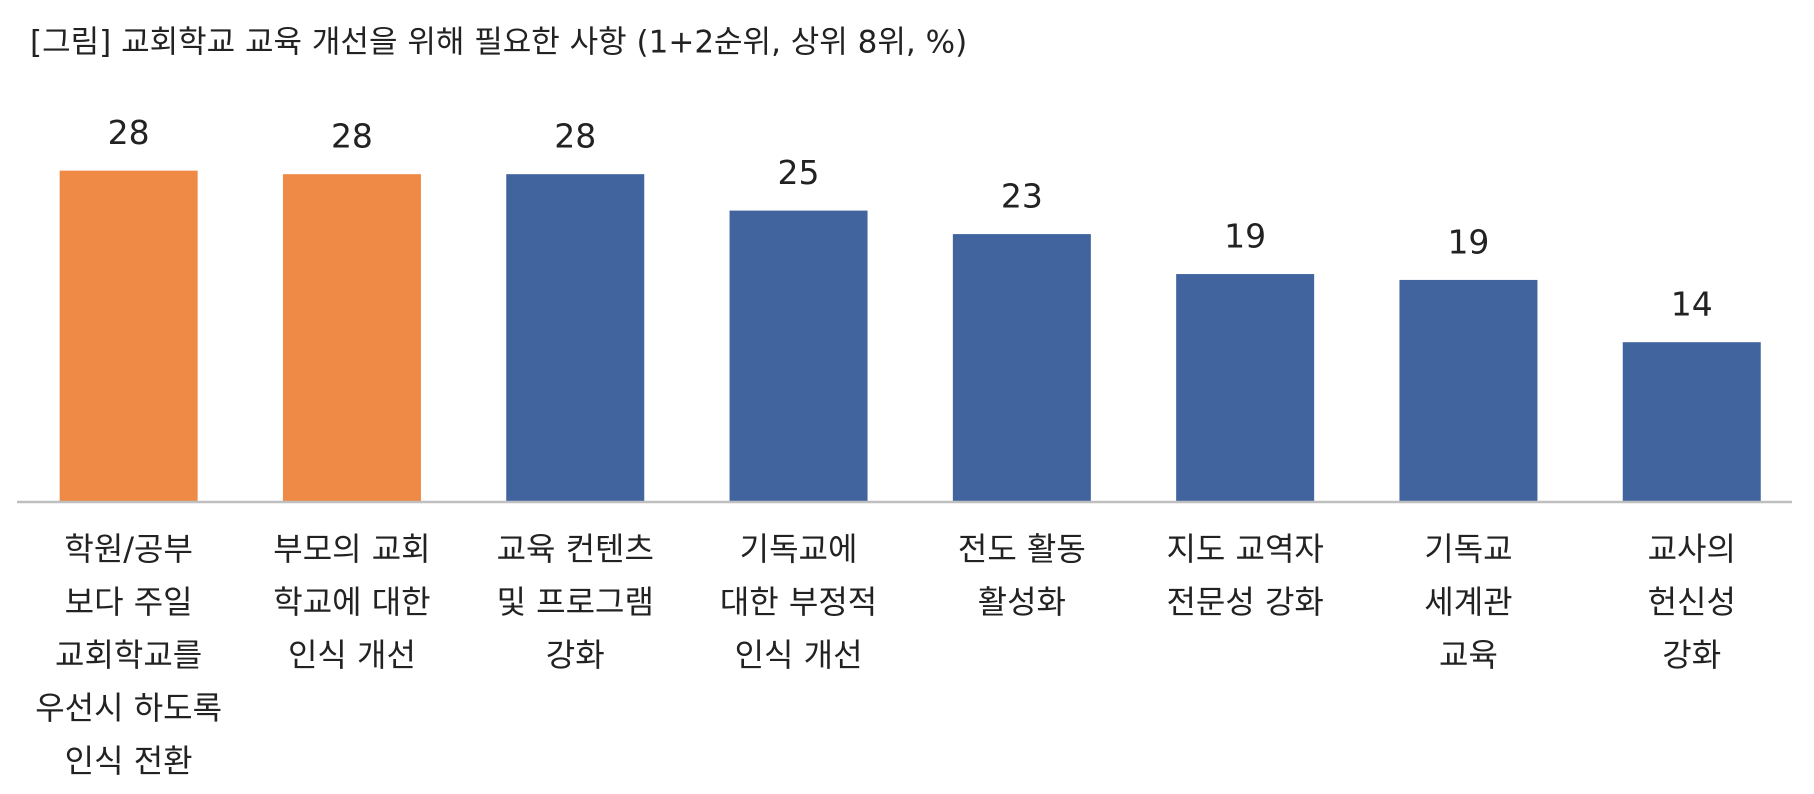  Describe the element at coordinates (1022, 602) in the screenshot. I see `x-tick-label: 활성화` at that location.